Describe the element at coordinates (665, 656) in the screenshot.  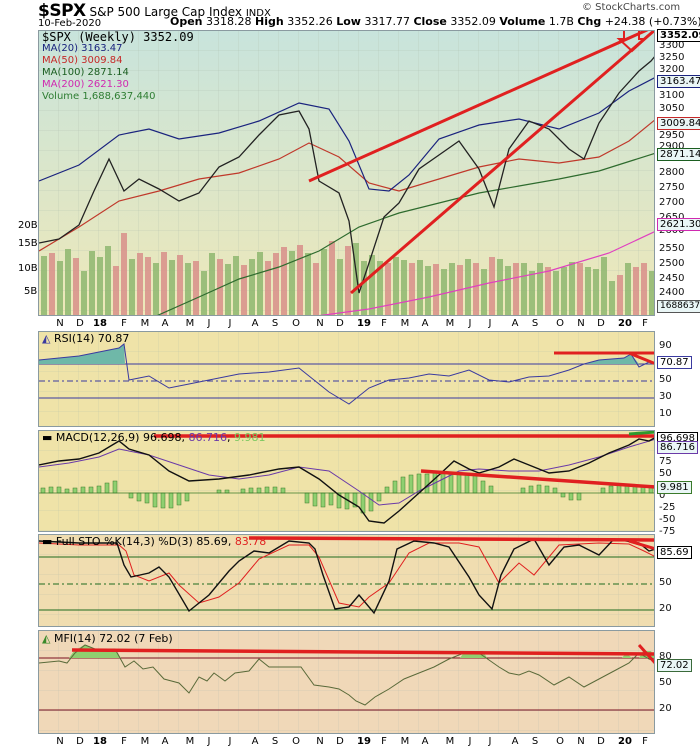
I see `y-tick: 80` at that location.